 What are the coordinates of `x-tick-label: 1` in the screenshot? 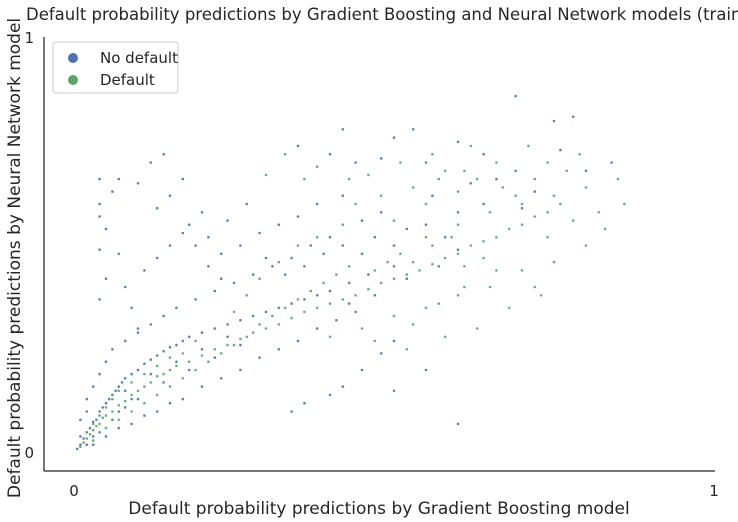 It's located at (714, 491).